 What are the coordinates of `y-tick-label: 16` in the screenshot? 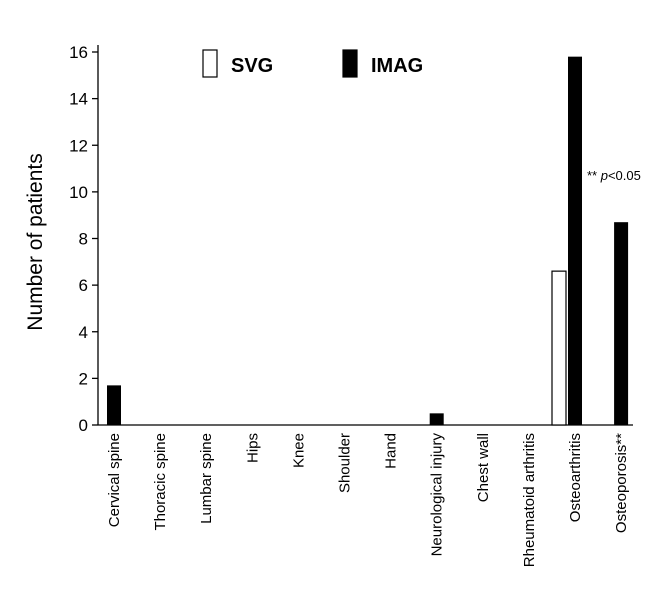 It's located at (78, 52).